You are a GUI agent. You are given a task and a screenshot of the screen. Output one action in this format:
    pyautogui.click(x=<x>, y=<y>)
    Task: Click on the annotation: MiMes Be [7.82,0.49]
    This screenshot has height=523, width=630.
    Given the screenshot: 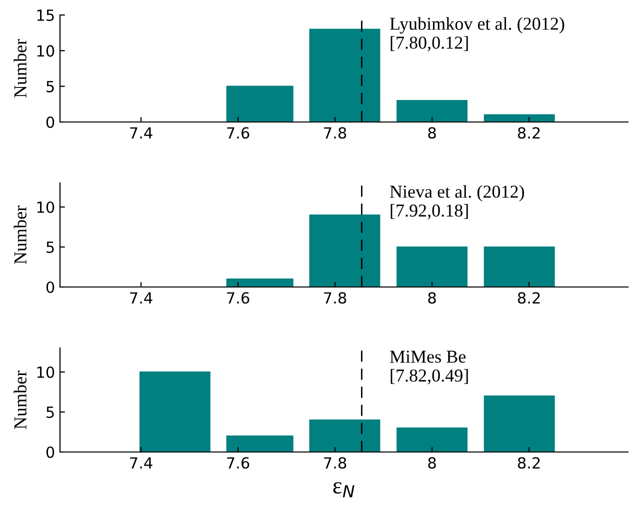 What is the action you would take?
    pyautogui.click(x=429, y=367)
    